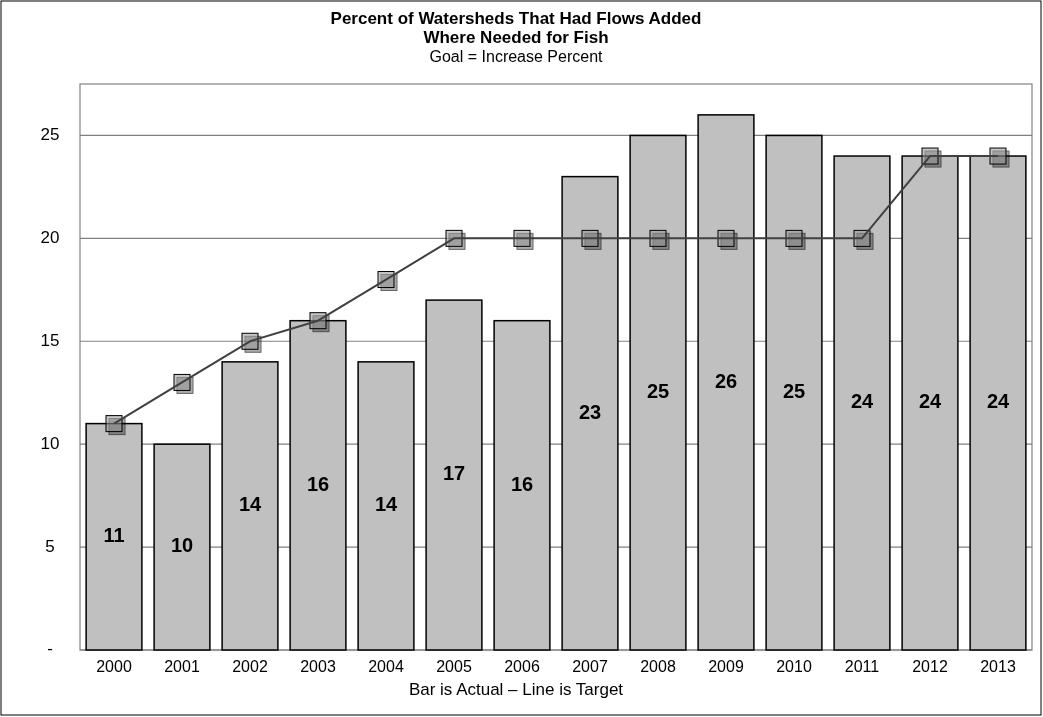  I want to click on x-tick-label: 2011, so click(862, 666).